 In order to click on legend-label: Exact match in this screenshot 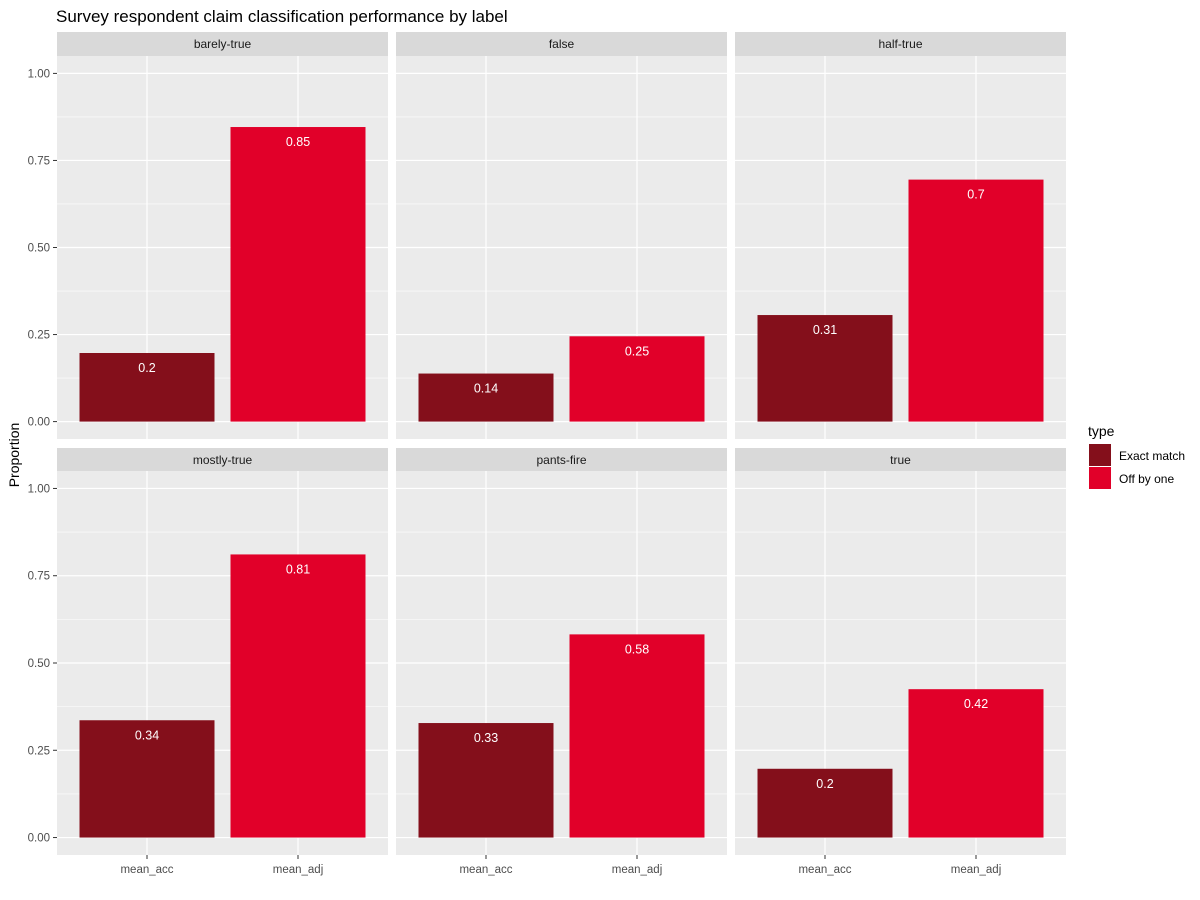, I will do `click(1152, 456)`.